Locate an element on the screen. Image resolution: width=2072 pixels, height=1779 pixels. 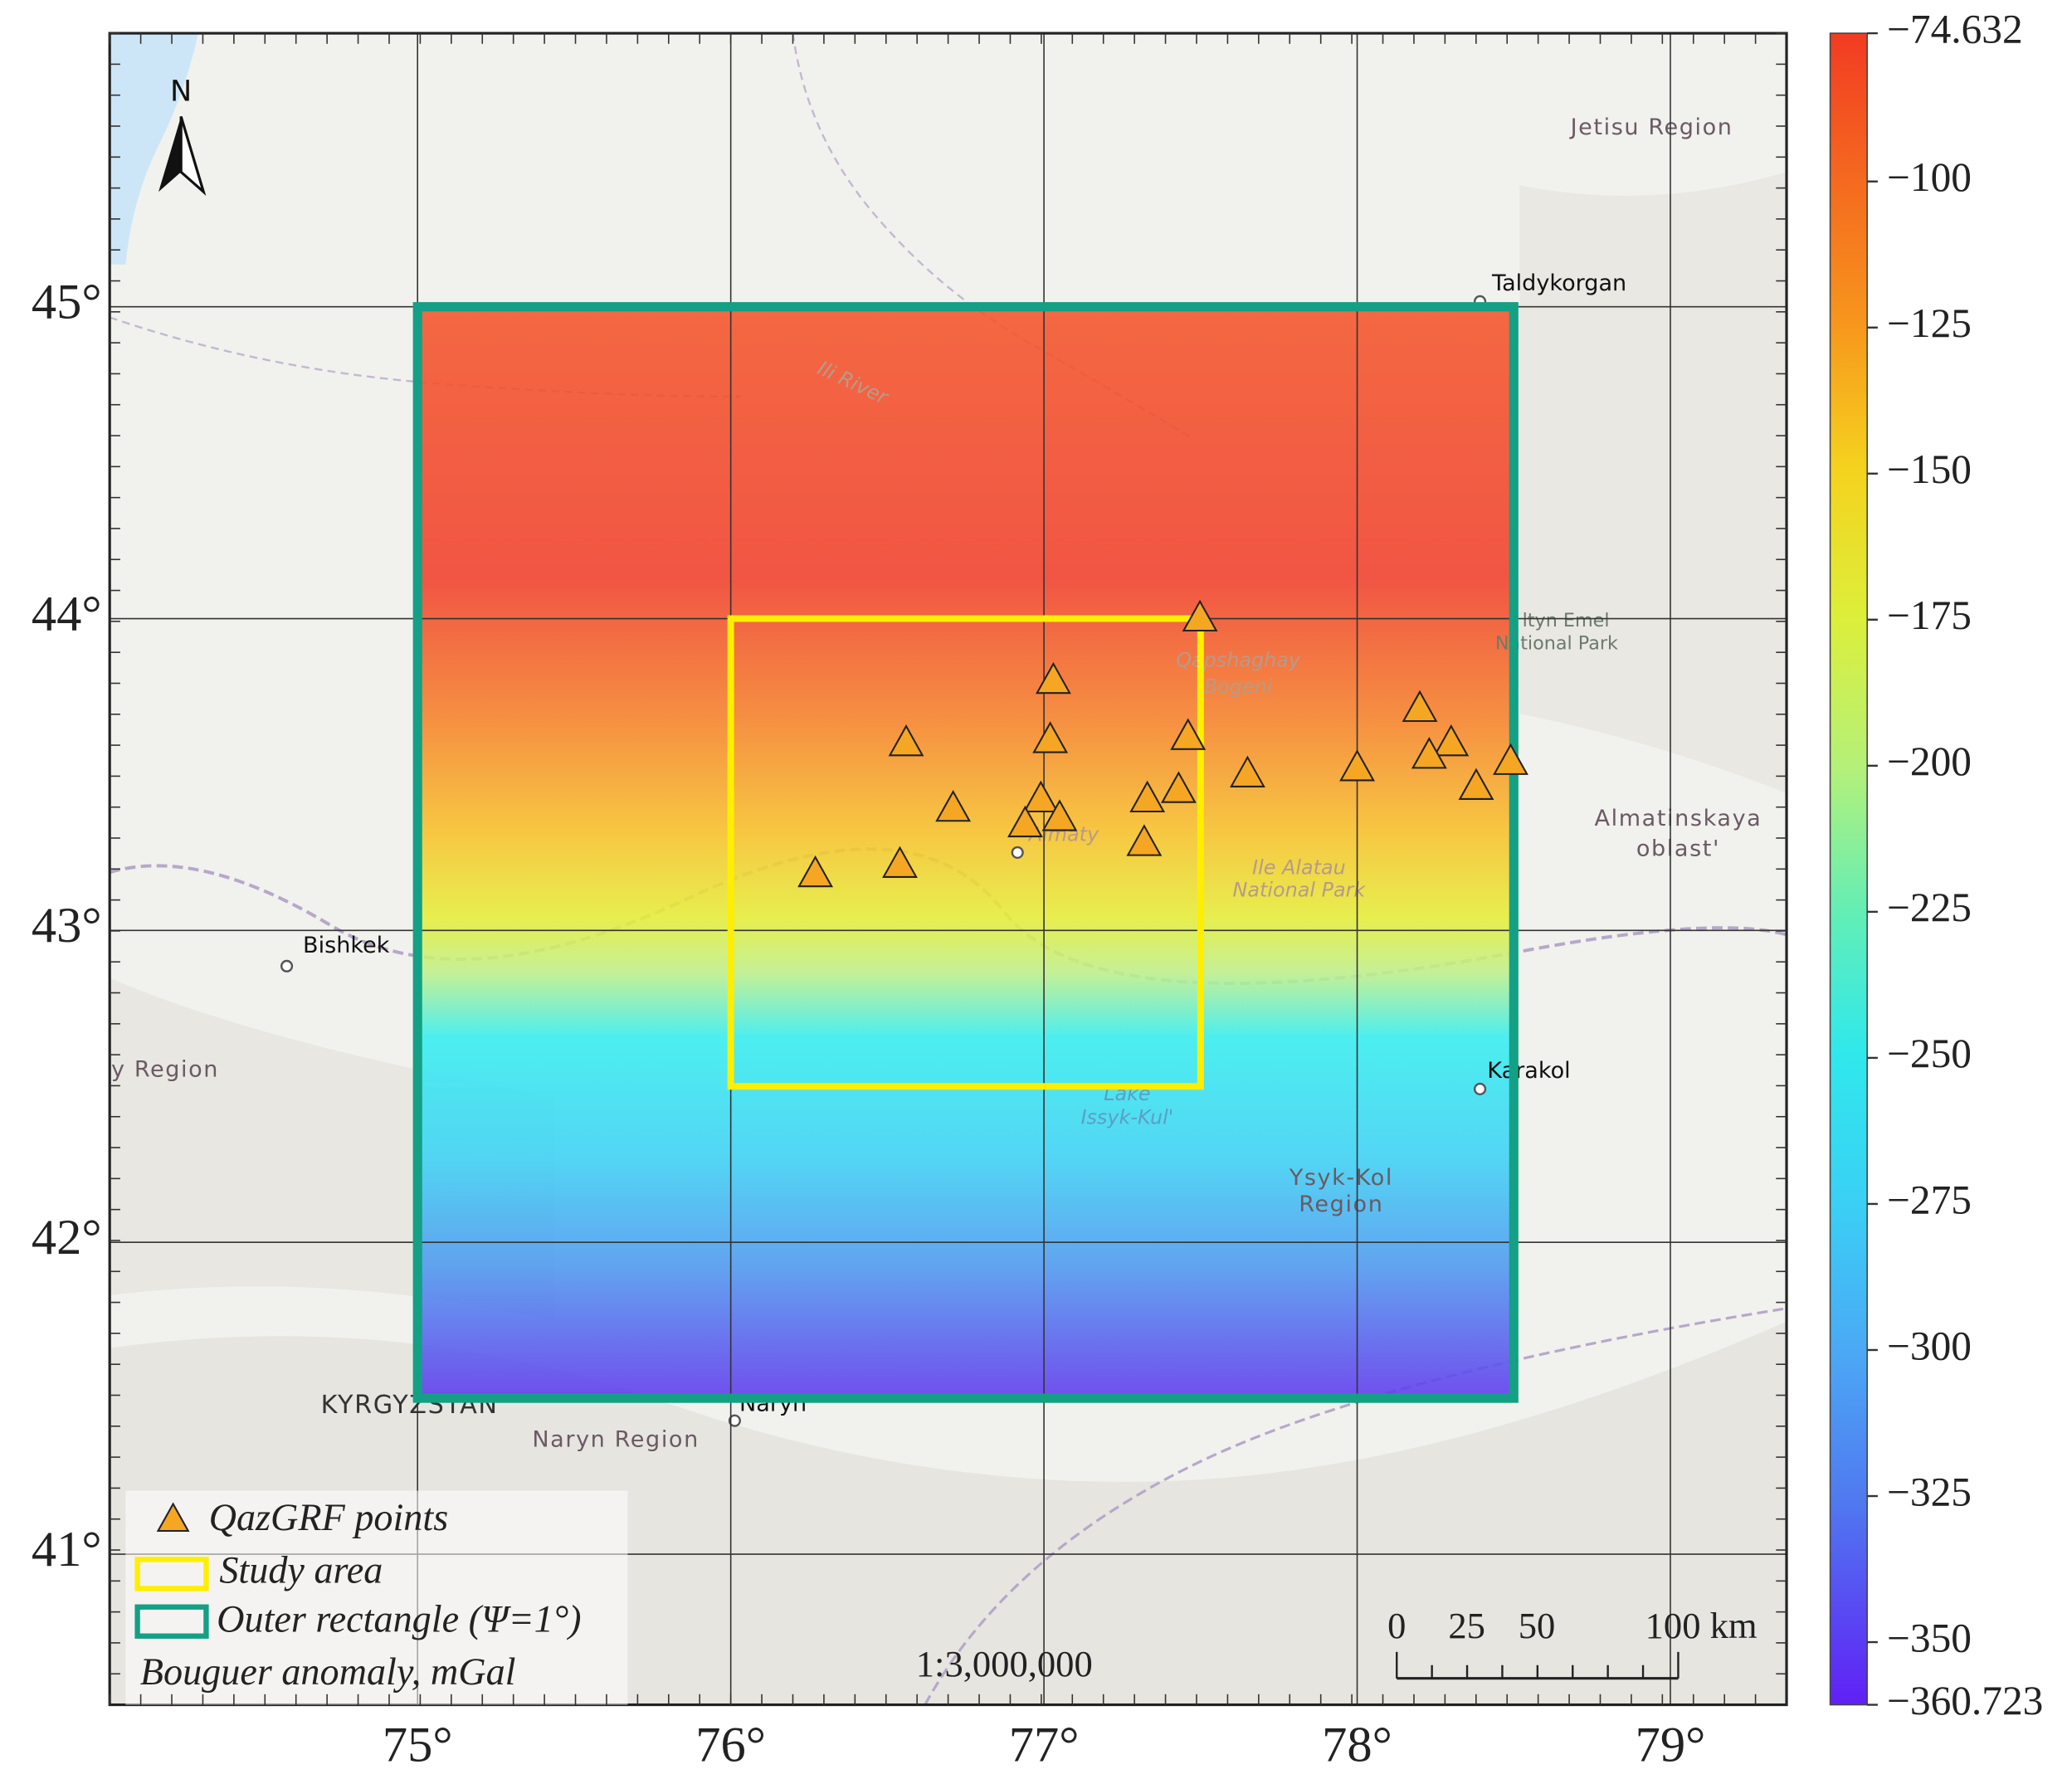
terrain is located at coordinates (1653, 482).